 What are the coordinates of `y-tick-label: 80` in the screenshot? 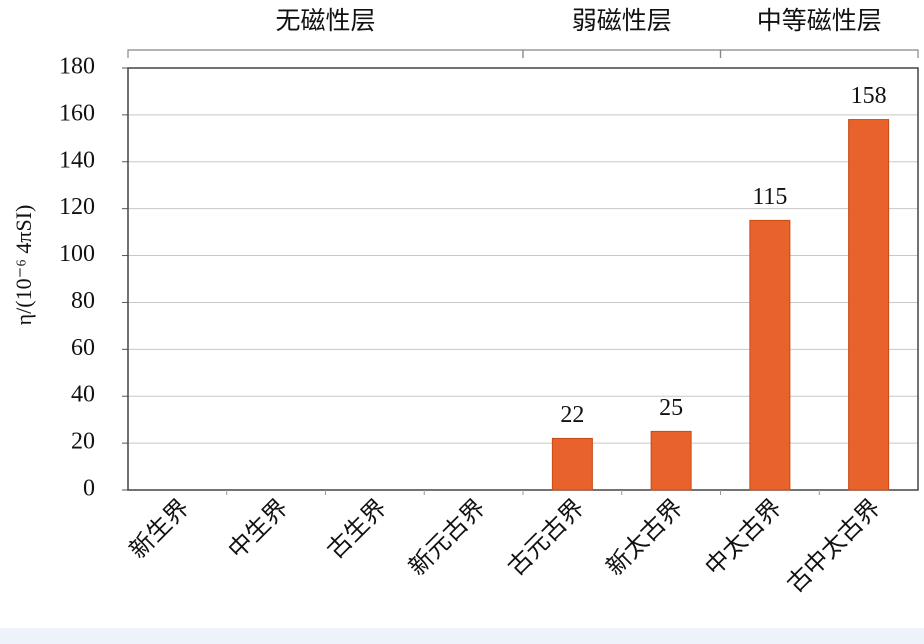 It's located at (83, 301).